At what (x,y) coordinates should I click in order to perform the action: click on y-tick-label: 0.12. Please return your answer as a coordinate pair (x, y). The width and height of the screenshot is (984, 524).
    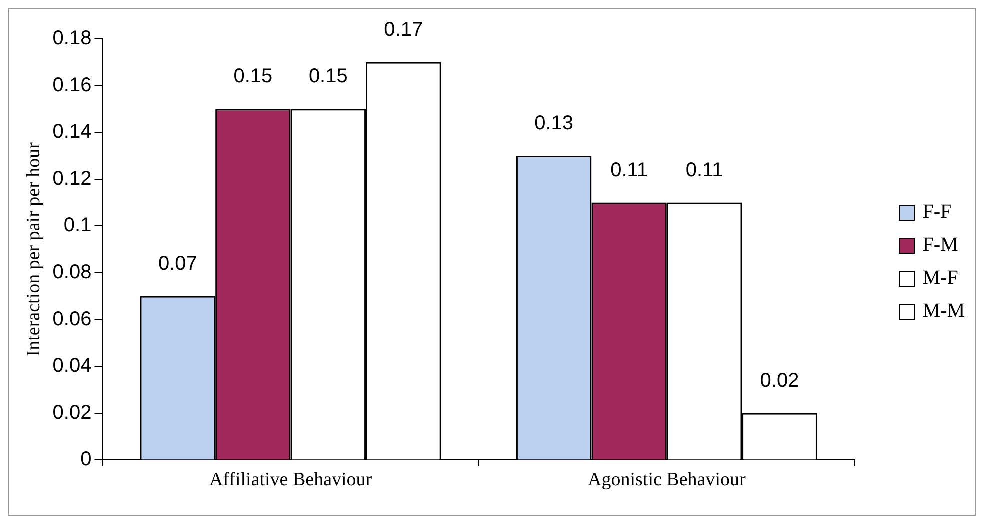
    Looking at the image, I should click on (72, 179).